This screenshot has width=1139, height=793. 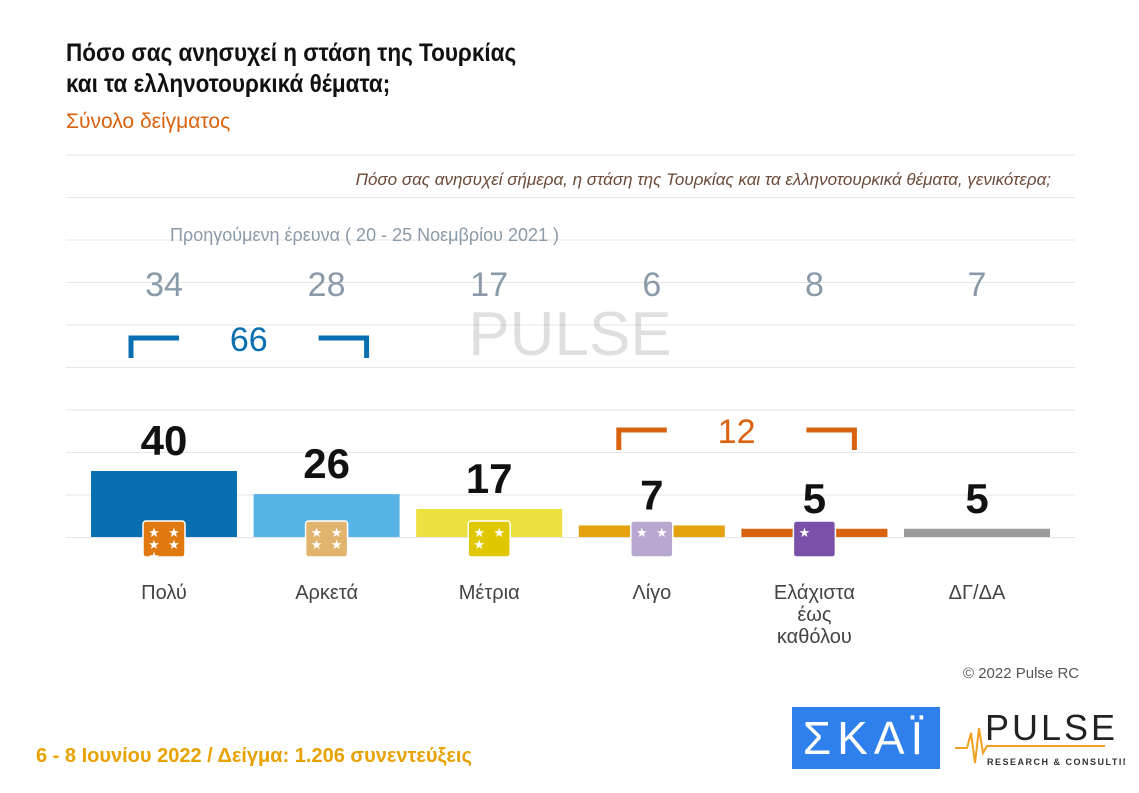 What do you see at coordinates (164, 440) in the screenshot?
I see `value-label: 40` at bounding box center [164, 440].